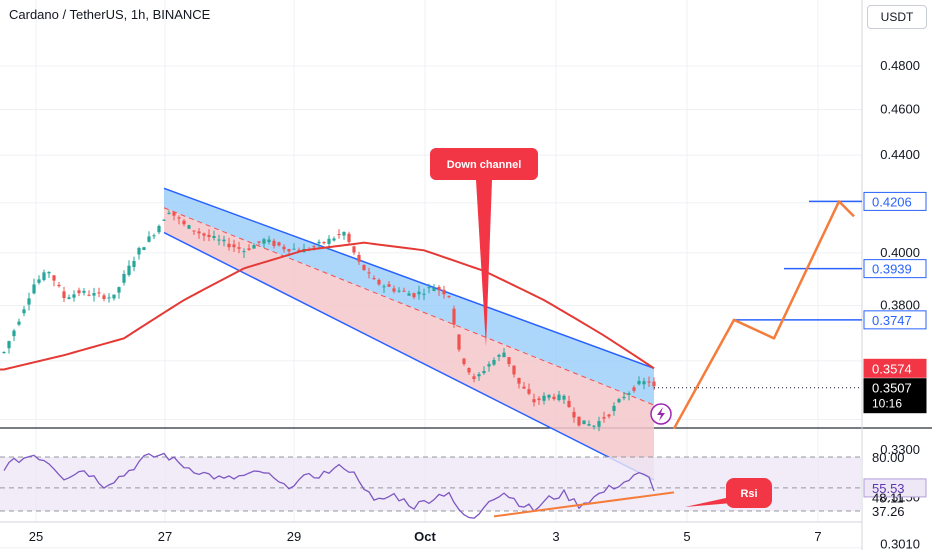  What do you see at coordinates (329, 485) in the screenshot?
I see `rsi-line` at bounding box center [329, 485].